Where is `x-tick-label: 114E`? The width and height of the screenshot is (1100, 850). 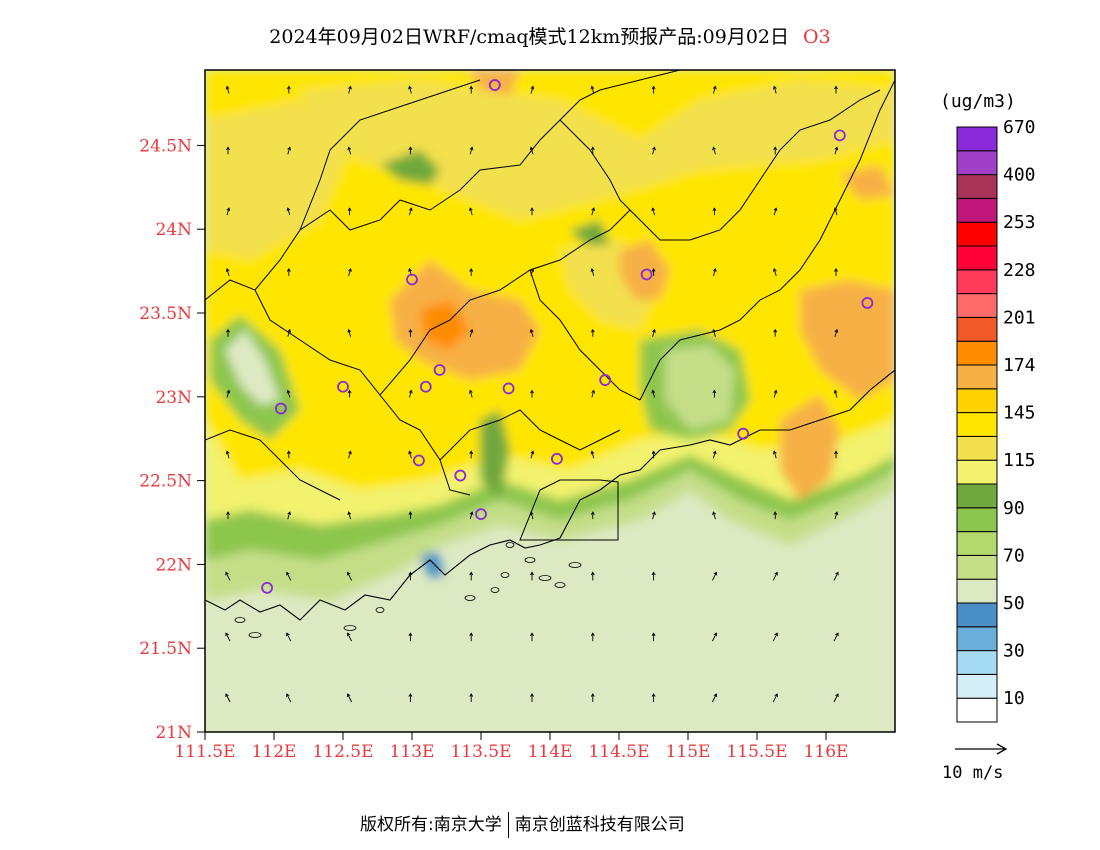 x-tick-label: 114E is located at coordinates (550, 752).